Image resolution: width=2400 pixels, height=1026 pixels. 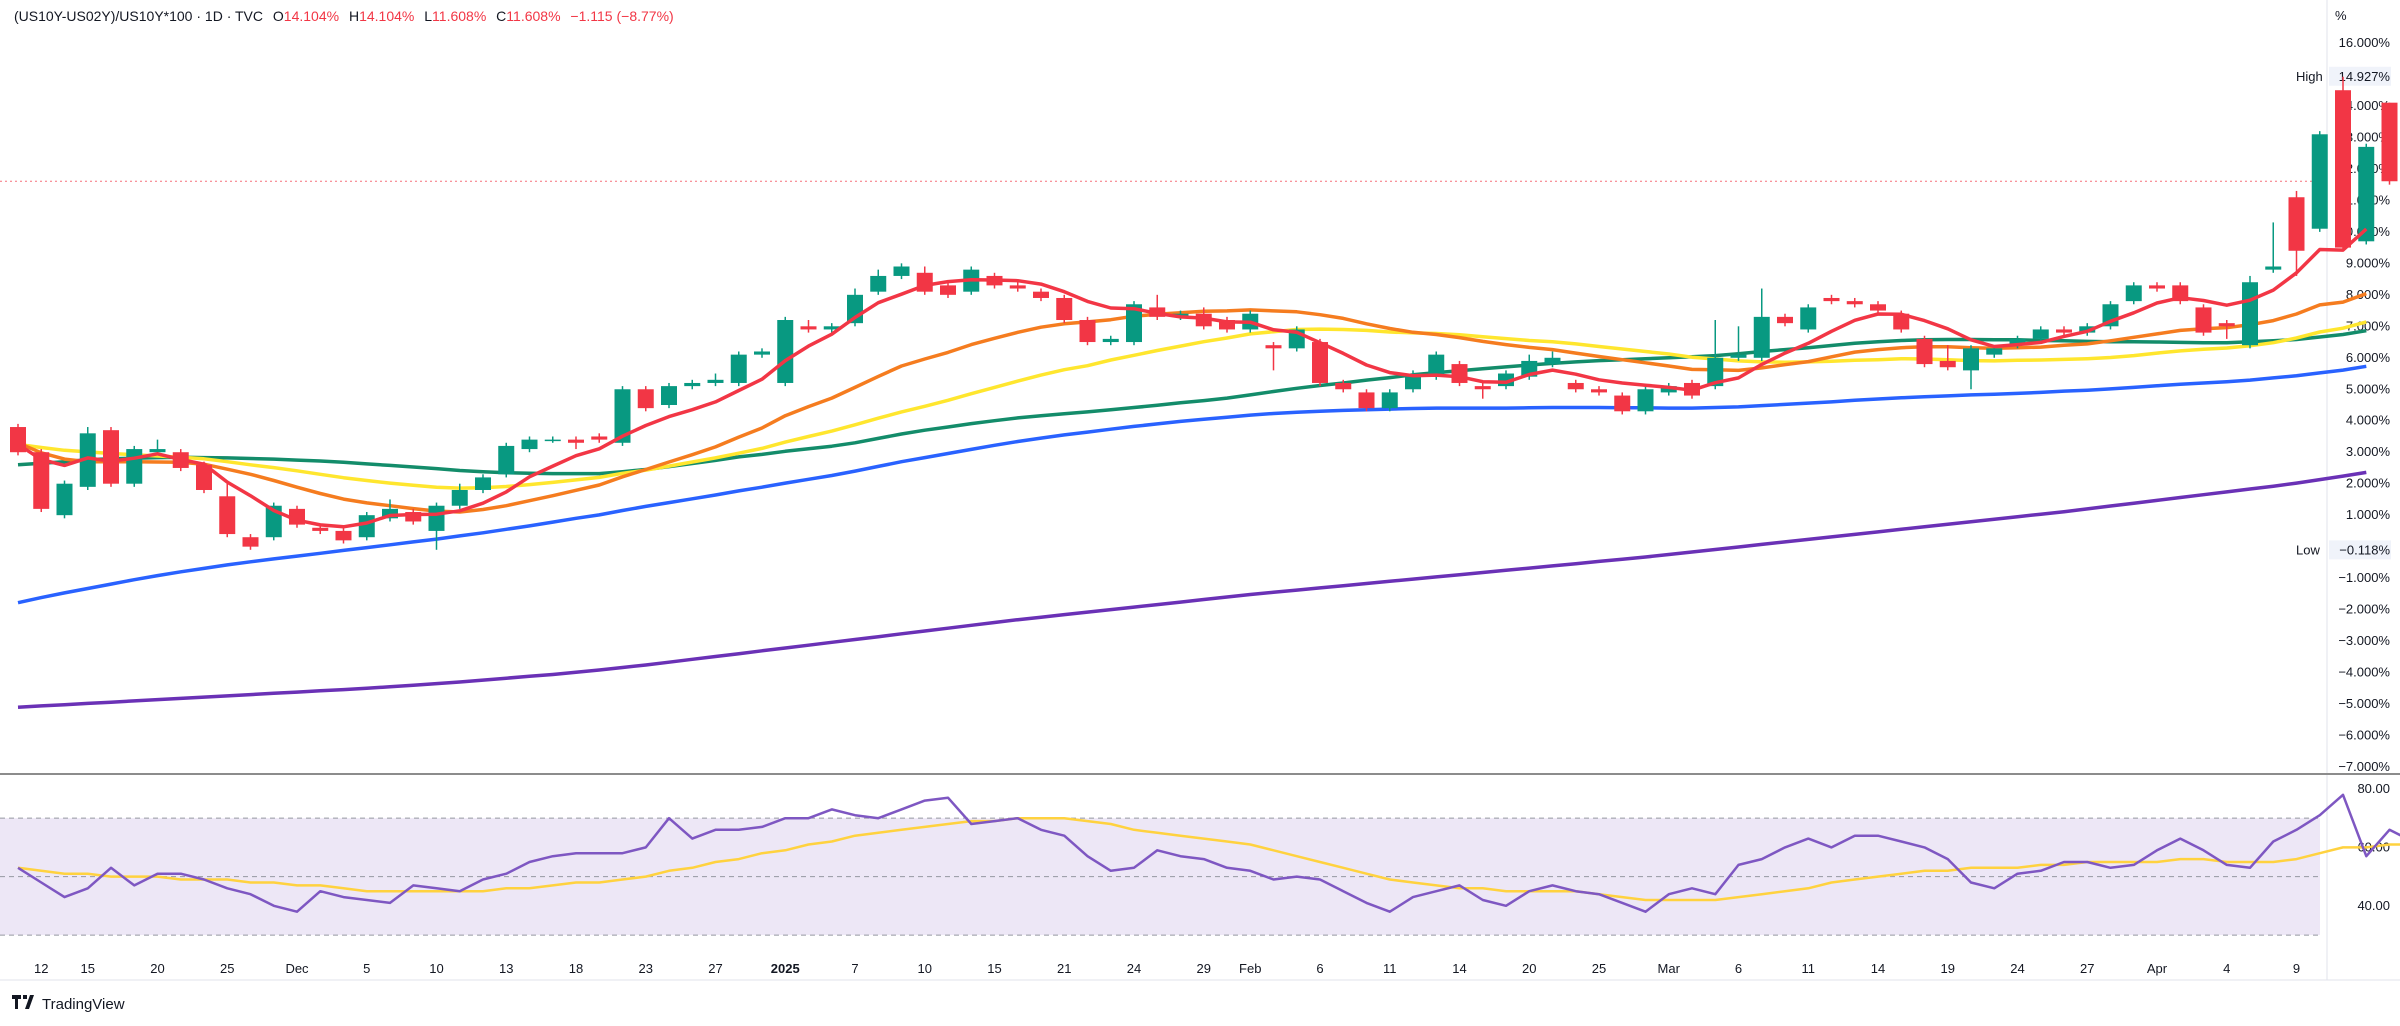 I want to click on change-value: −1.115 (−8.77%), so click(x=622, y=16).